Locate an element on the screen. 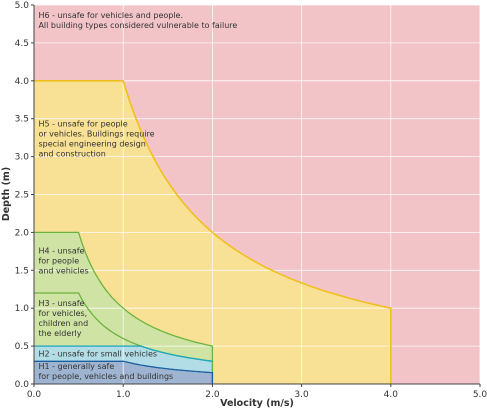 This screenshot has width=487, height=411. y-tick-label: 2.0 is located at coordinates (22, 233).